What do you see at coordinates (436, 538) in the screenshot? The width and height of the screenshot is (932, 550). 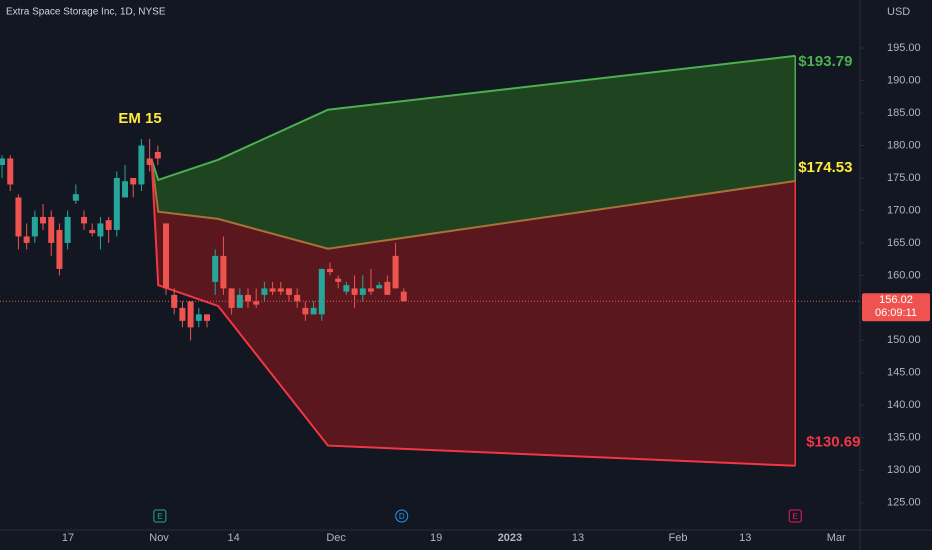 I see `x-tick-label: 19` at bounding box center [436, 538].